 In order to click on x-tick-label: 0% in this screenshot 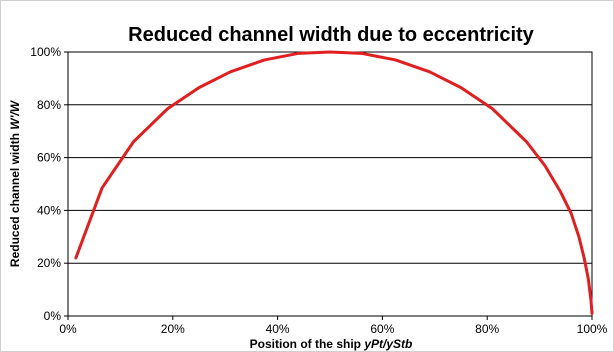, I will do `click(68, 329)`.